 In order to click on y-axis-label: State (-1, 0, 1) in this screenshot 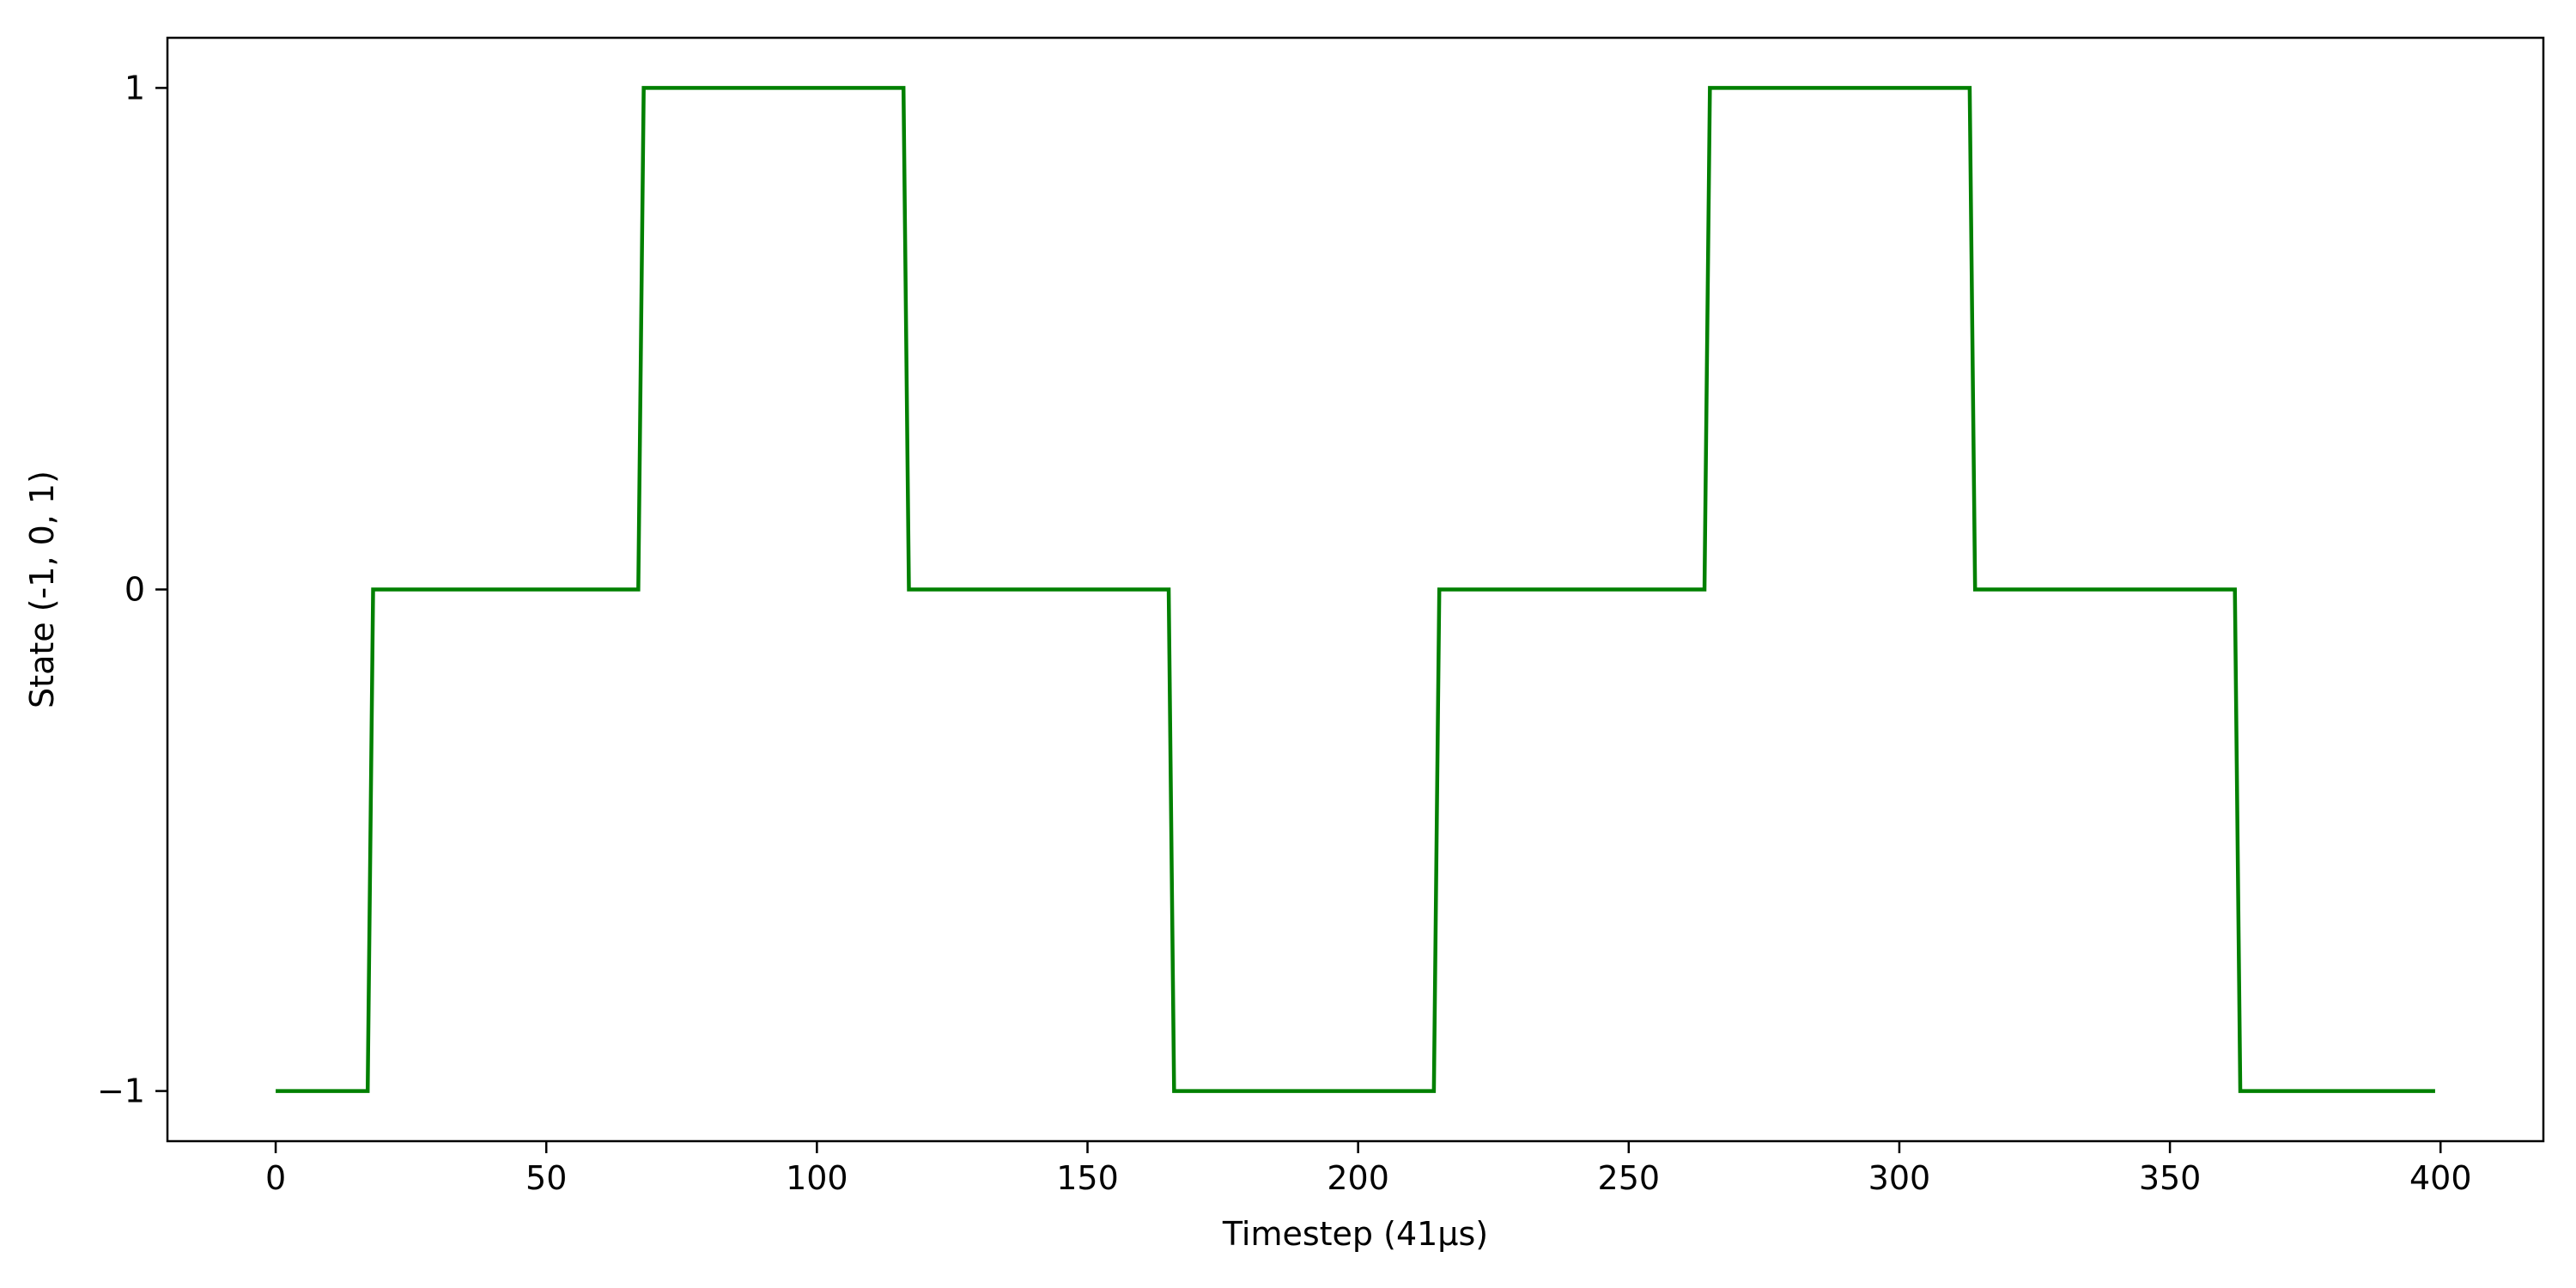, I will do `click(42, 589)`.